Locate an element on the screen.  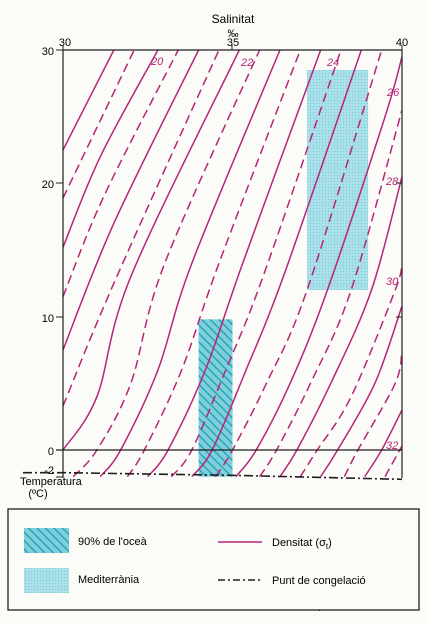
legend-label-density: Densitat (σt) is located at coordinates (302, 544).